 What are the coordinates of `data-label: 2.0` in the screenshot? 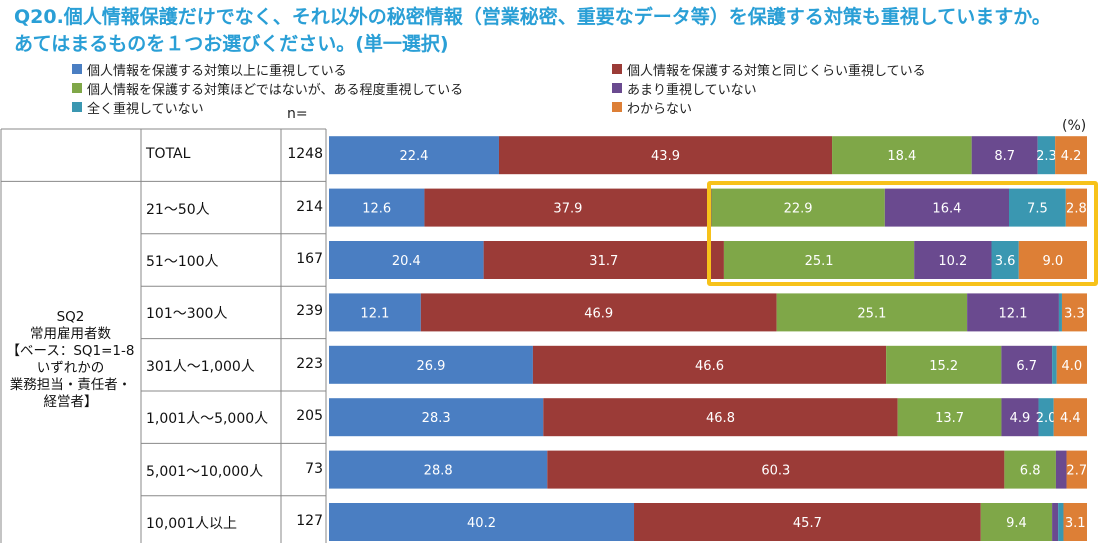 It's located at (1046, 418).